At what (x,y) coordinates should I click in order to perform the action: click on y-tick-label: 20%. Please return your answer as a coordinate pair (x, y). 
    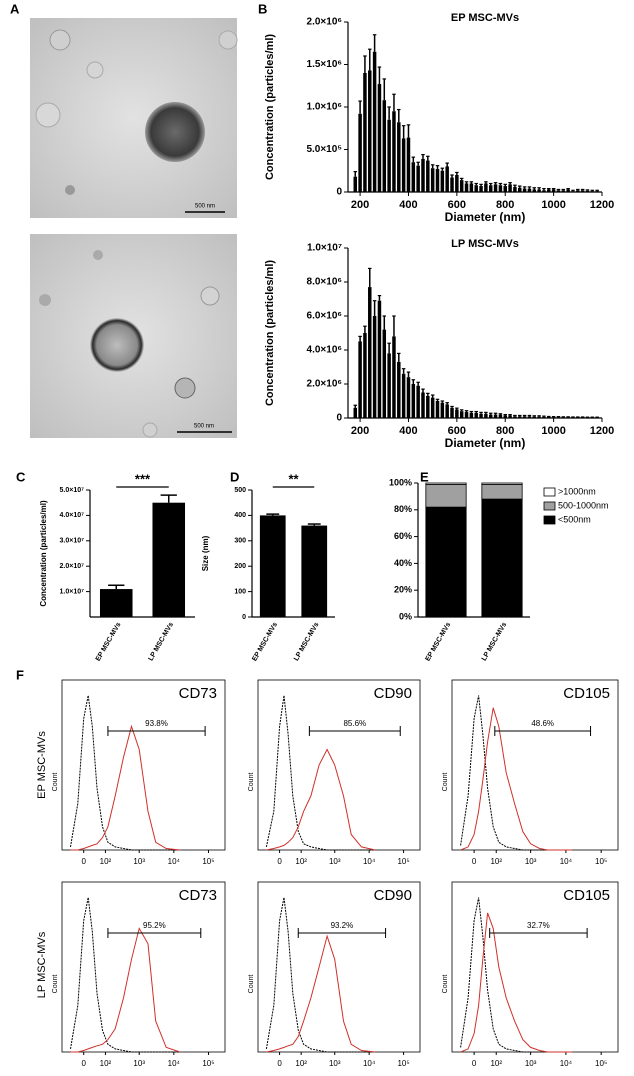
    Looking at the image, I should click on (403, 590).